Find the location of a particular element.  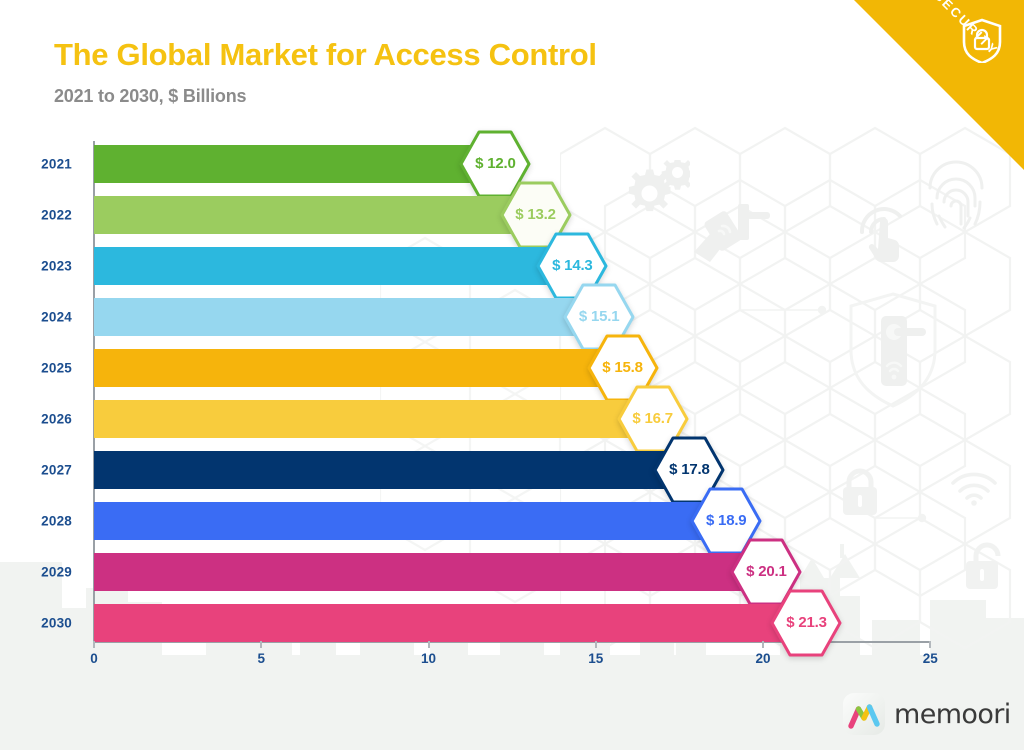

bar-row: 2027 $ 17.8 is located at coordinates (395, 470).